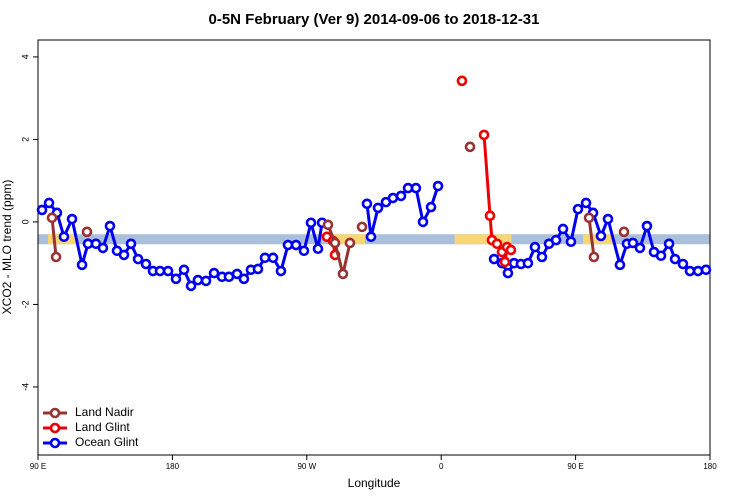 Image resolution: width=750 pixels, height=500 pixels. I want to click on y-axis-label: XCO2 - MLO trend (ppm), so click(7, 247).